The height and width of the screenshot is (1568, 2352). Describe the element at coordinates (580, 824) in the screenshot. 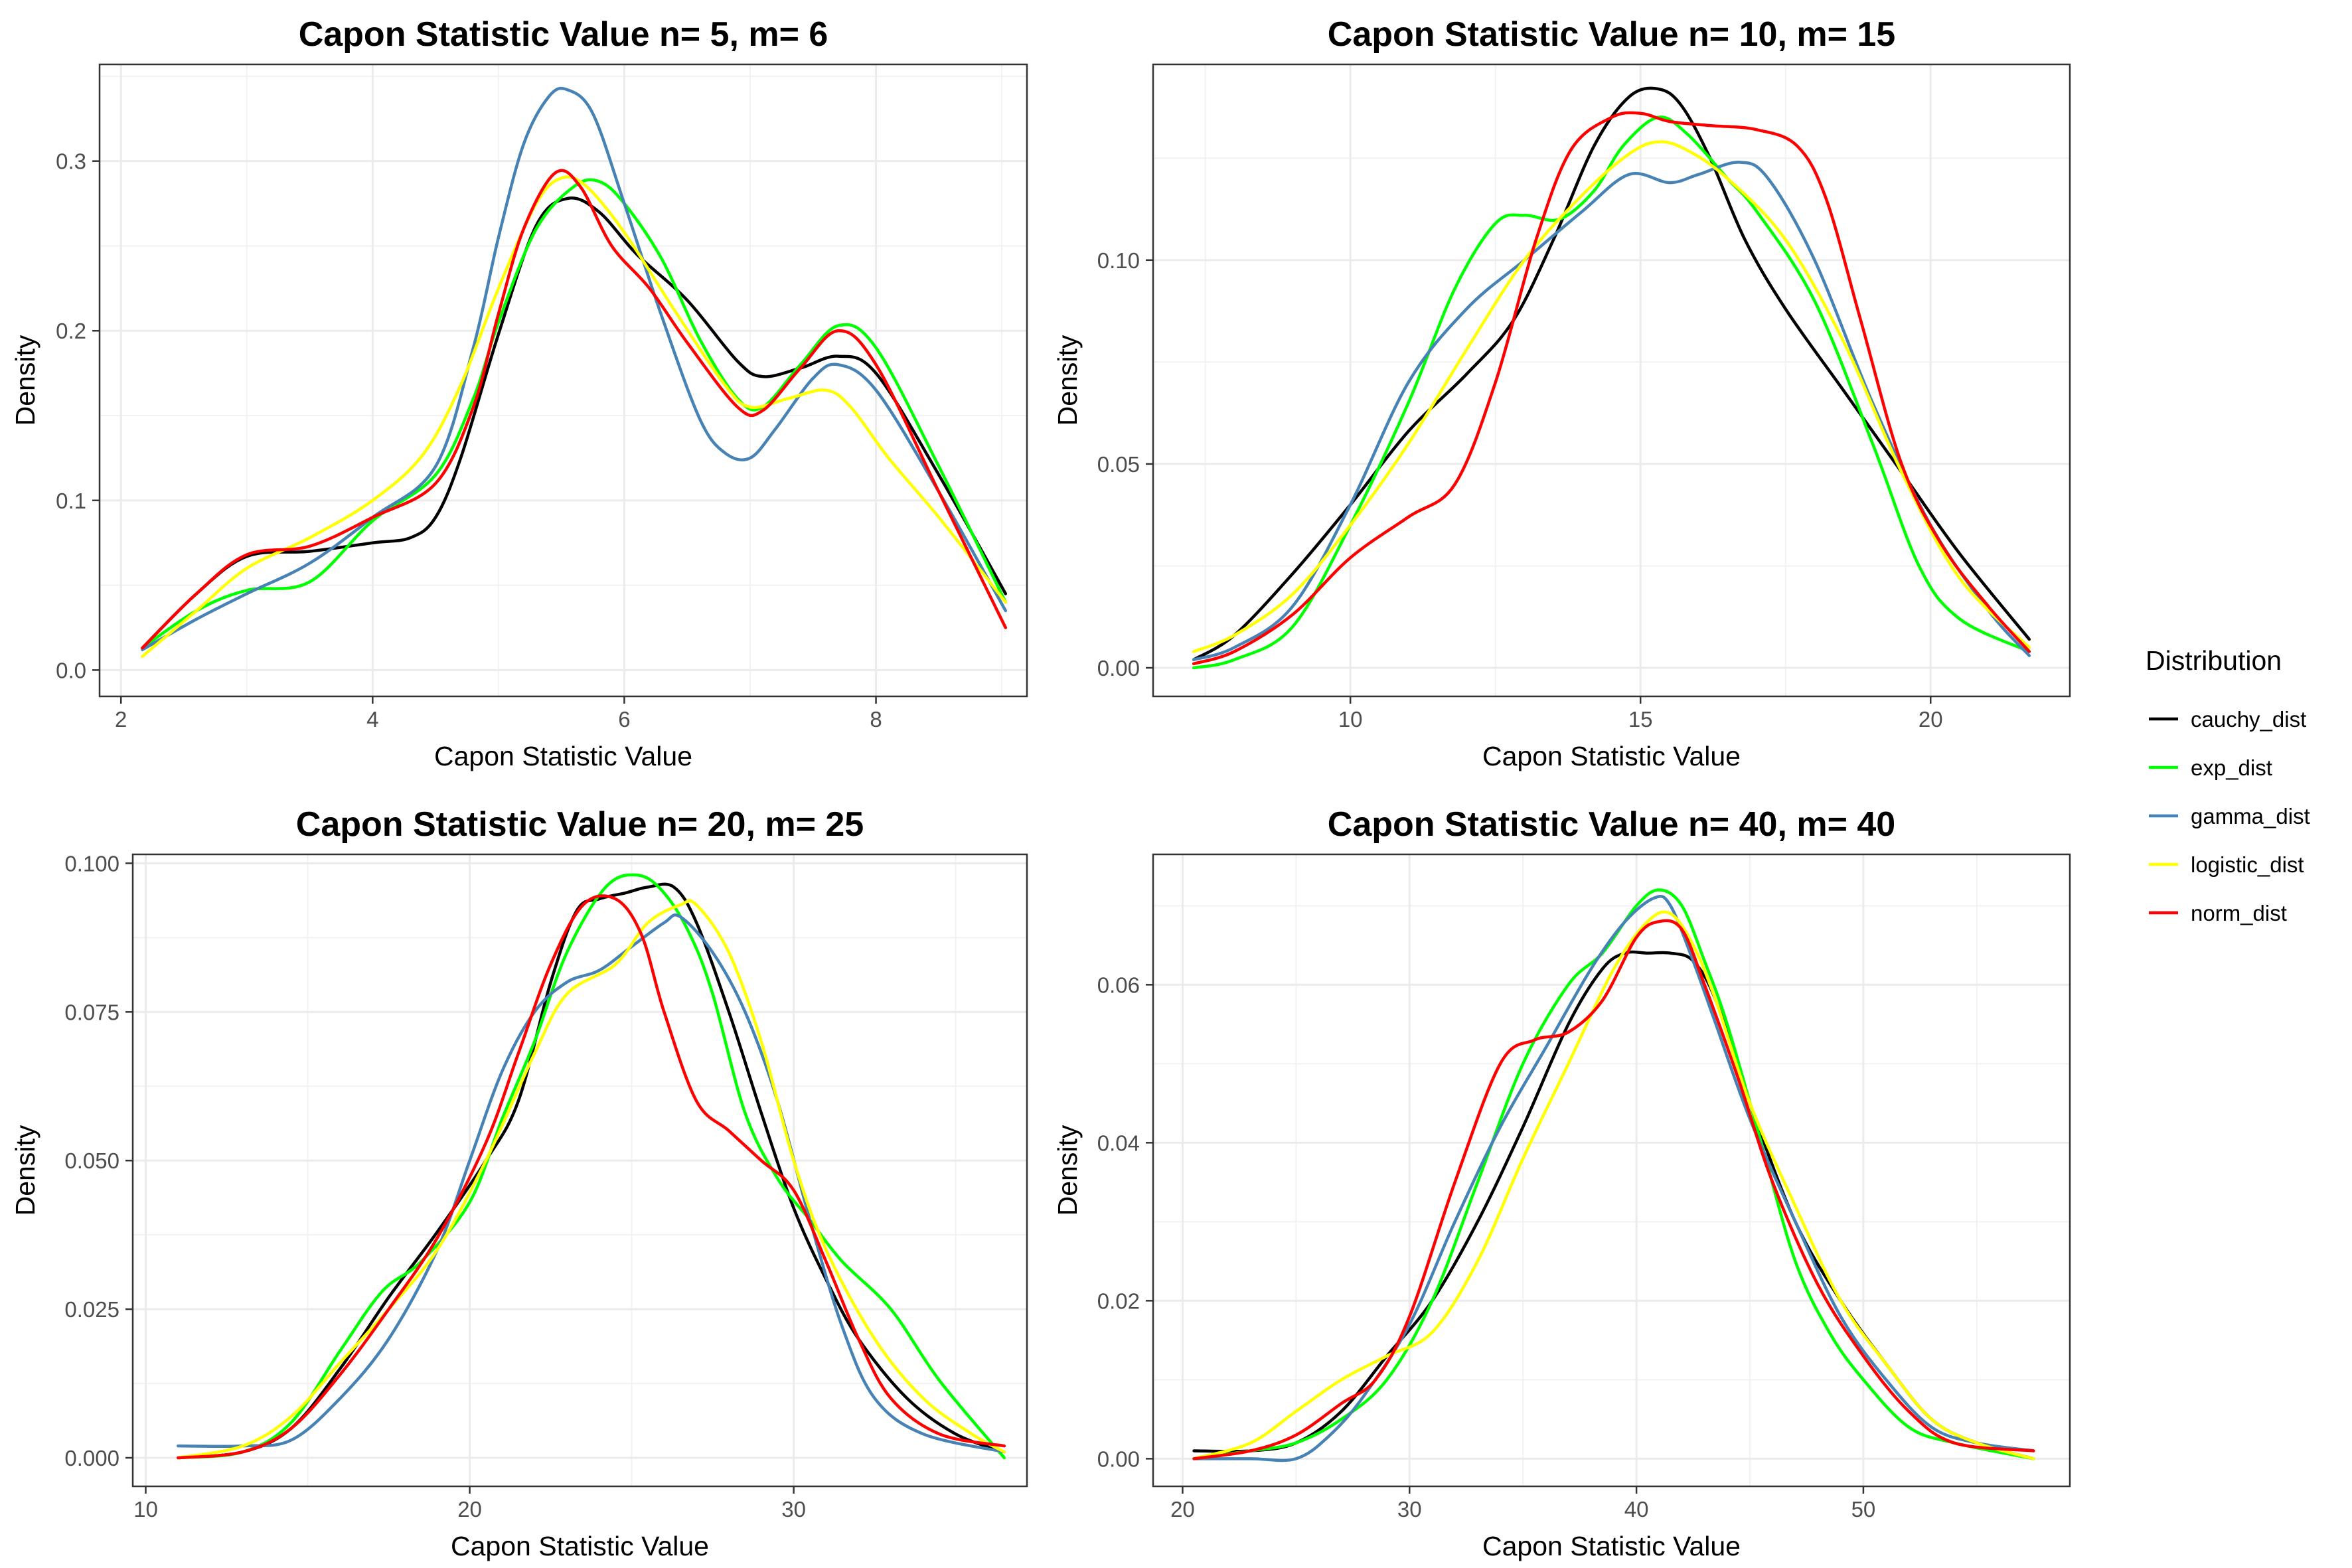

I see `chart-title: Capon Statistic Value n= 20, m= 25` at that location.